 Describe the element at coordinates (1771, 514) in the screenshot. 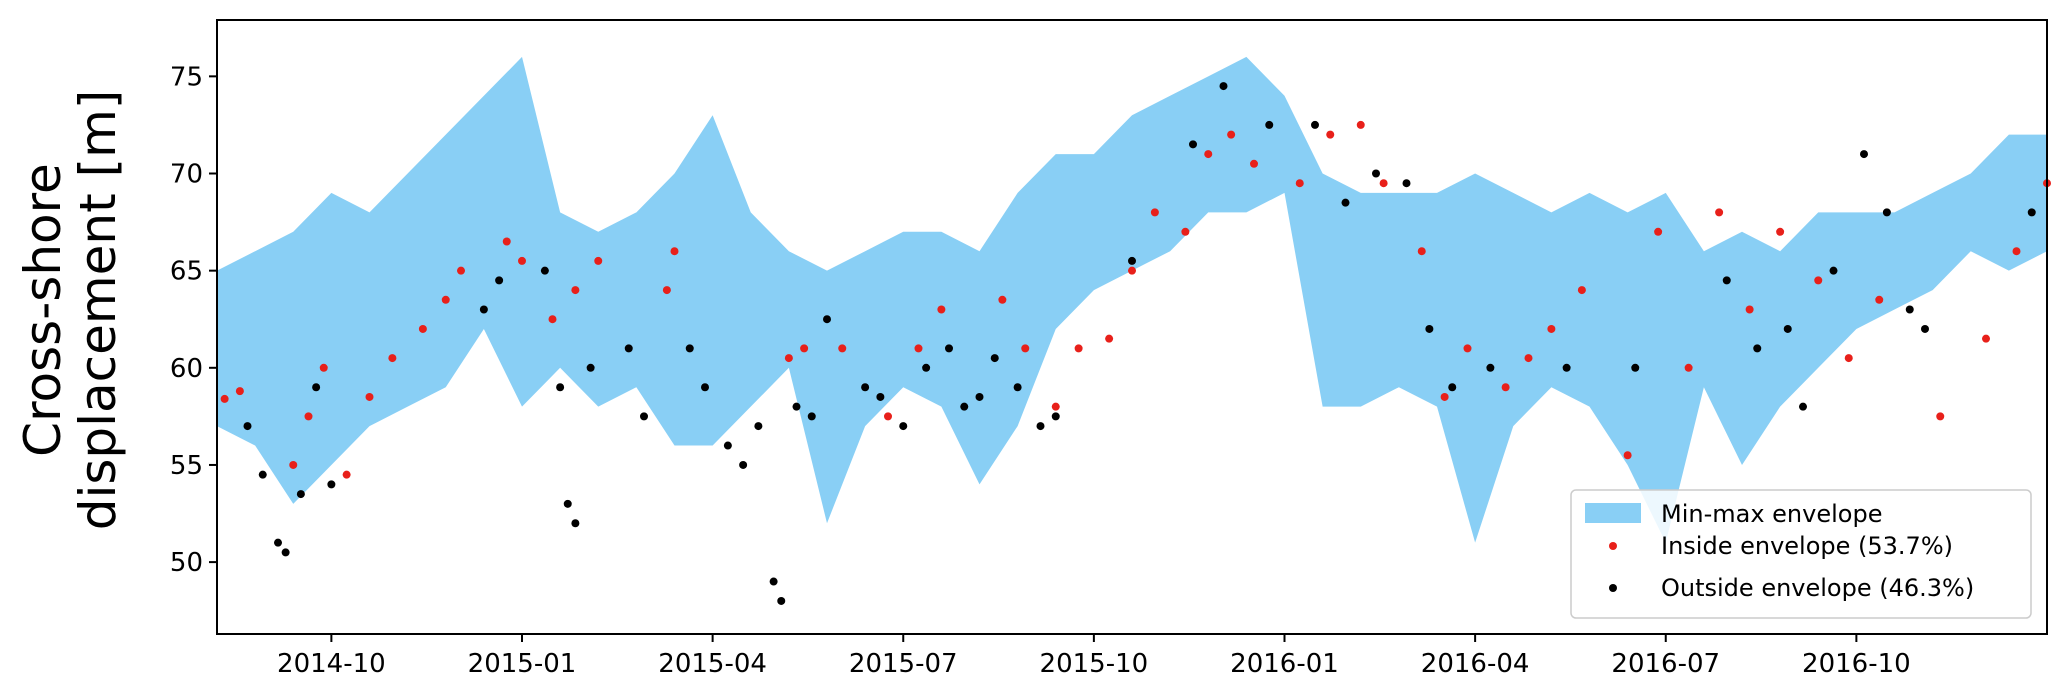

I see `legend-label: Min-max envelope` at that location.